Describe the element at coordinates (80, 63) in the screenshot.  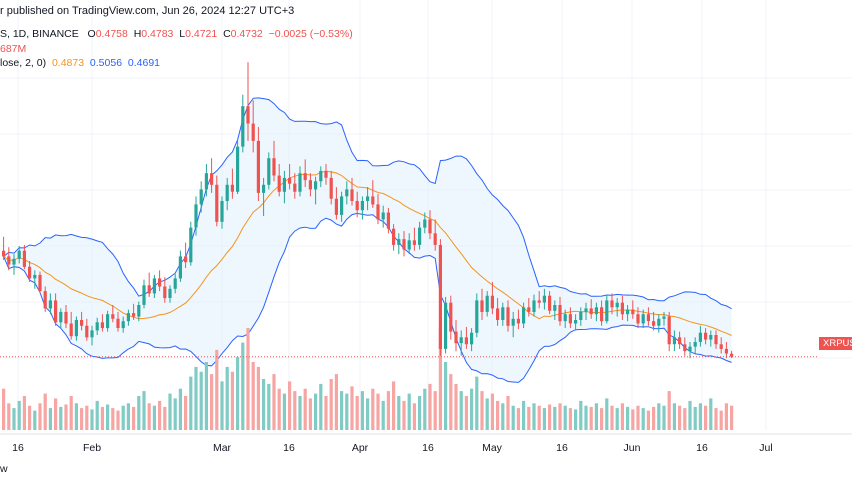
I see `bollinger-legend: lose, 2, 0) 0.4873 0.5056 0.4691` at that location.